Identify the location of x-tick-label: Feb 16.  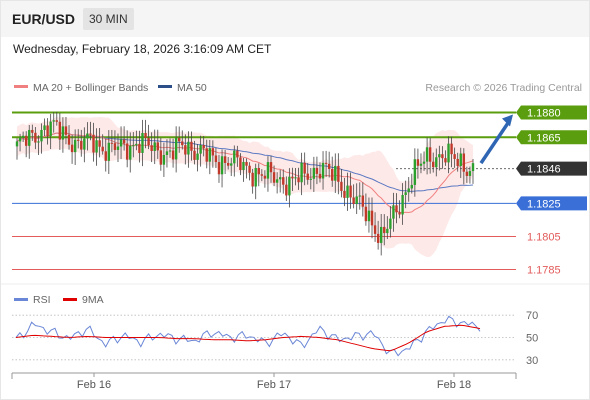
(94, 385).